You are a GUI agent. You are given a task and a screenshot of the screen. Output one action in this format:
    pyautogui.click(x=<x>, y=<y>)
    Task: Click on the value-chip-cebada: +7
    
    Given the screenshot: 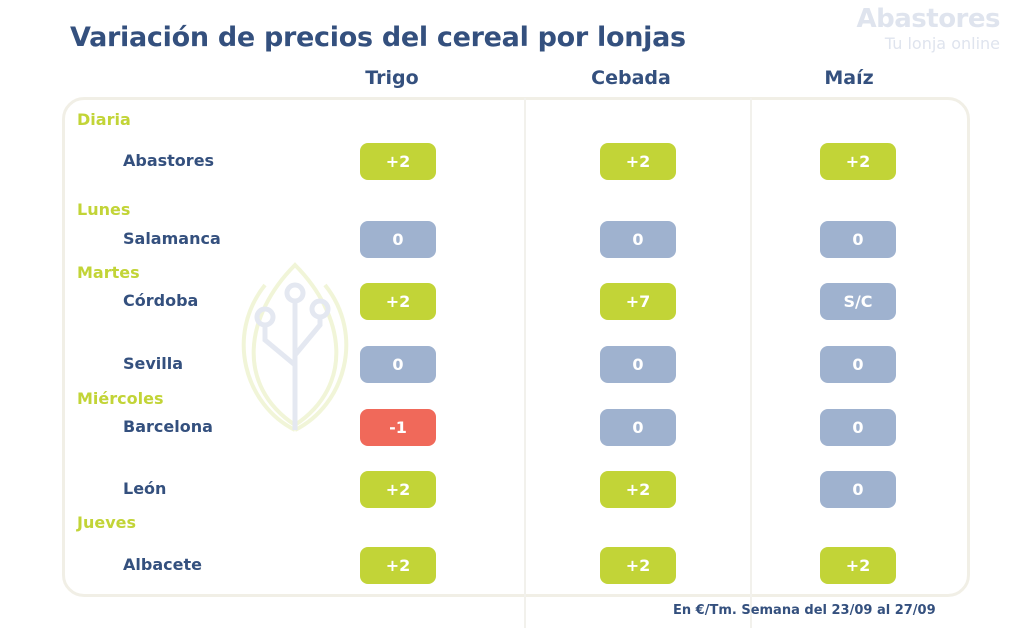 What is the action you would take?
    pyautogui.click(x=638, y=301)
    